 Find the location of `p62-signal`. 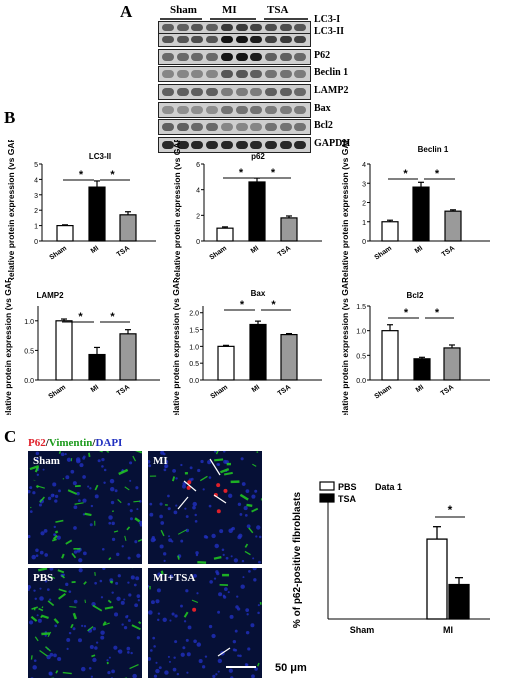

p62-signal is located at coordinates (188, 487).